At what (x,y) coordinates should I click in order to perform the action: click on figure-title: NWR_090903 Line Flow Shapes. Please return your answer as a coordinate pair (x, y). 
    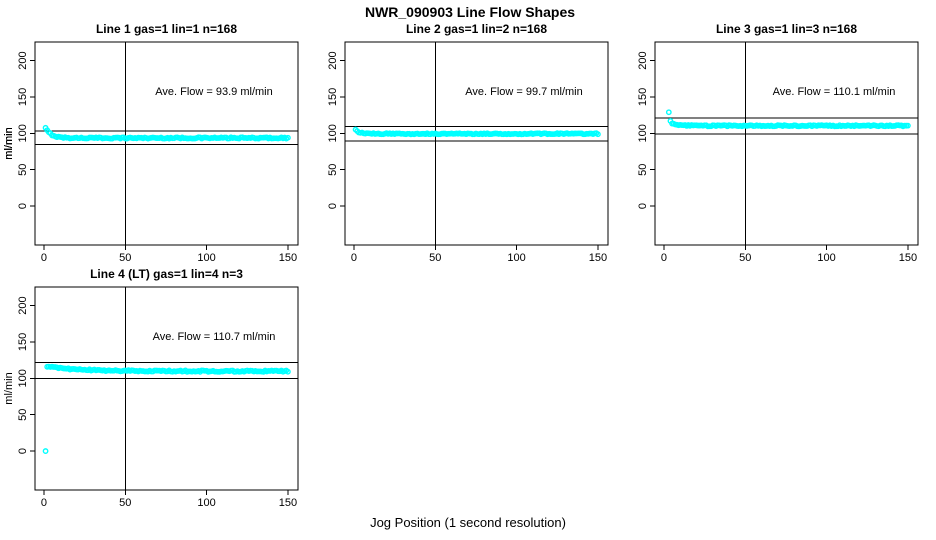
    Looking at the image, I should click on (470, 12).